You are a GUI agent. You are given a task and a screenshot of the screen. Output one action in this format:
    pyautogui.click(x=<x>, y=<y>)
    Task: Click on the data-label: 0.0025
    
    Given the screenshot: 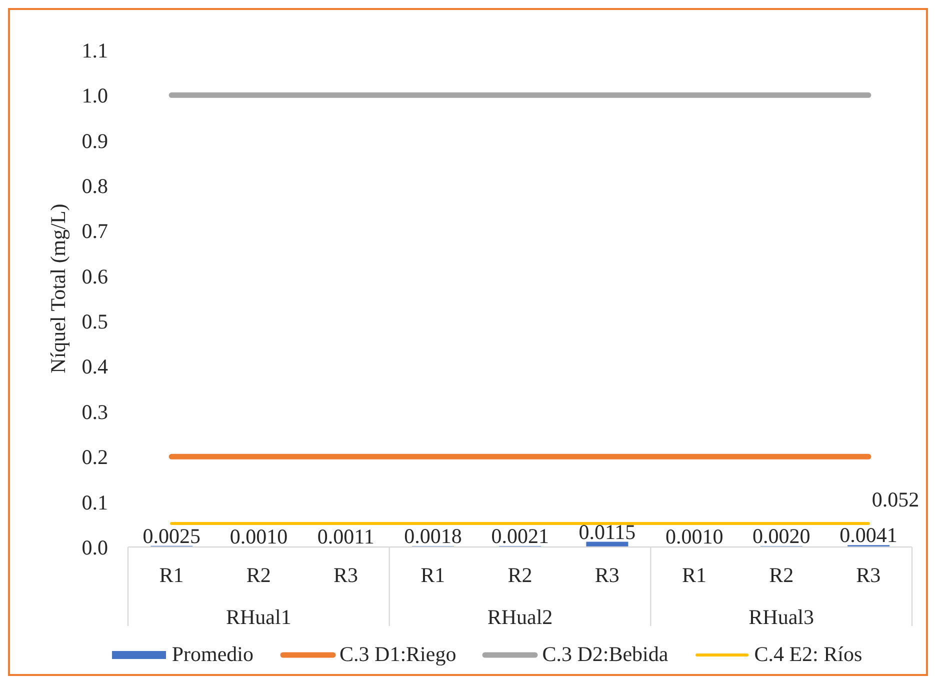 What is the action you would take?
    pyautogui.click(x=171, y=536)
    